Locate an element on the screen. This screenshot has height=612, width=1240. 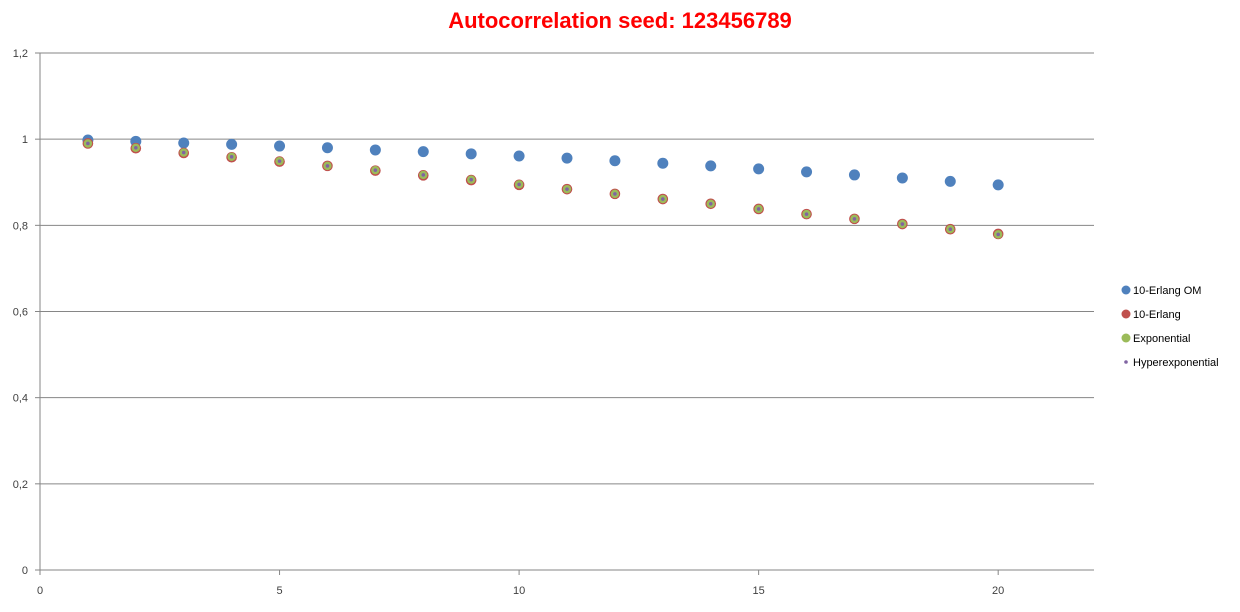
legend-label: 10-Erlang OM is located at coordinates (1167, 291).